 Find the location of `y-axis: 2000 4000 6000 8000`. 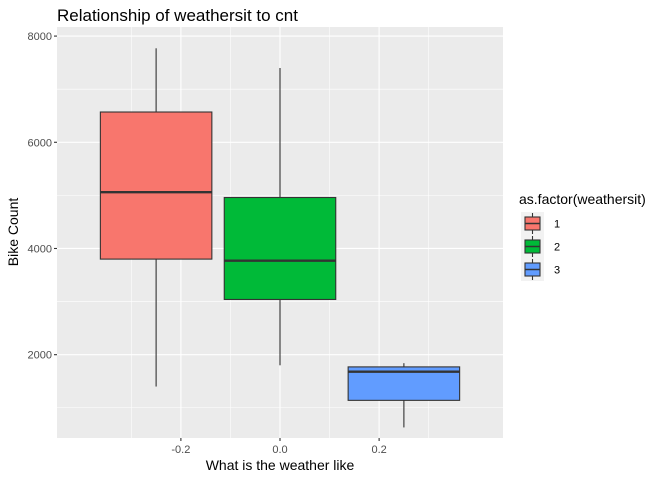

y-axis: 2000 4000 6000 8000 is located at coordinates (42, 196).